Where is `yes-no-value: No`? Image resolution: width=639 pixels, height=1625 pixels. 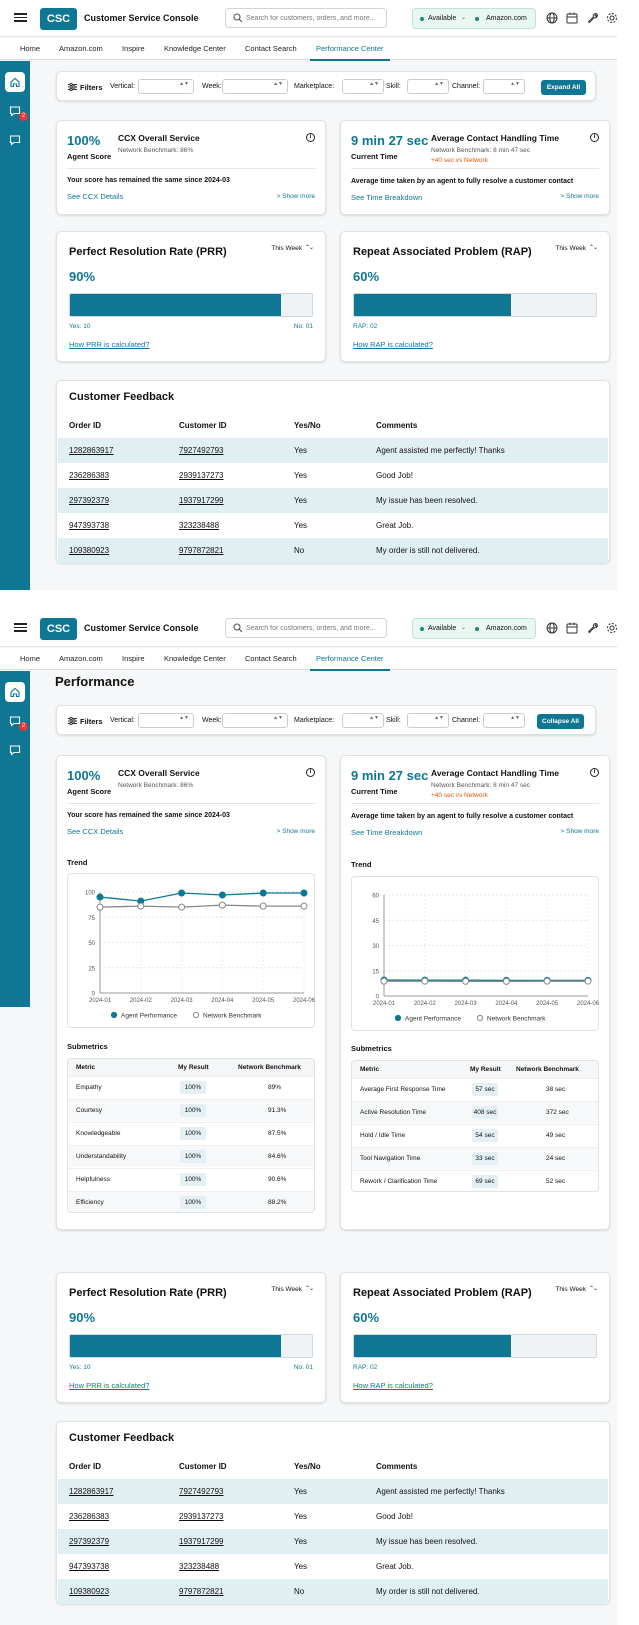 yes-no-value: No is located at coordinates (299, 550).